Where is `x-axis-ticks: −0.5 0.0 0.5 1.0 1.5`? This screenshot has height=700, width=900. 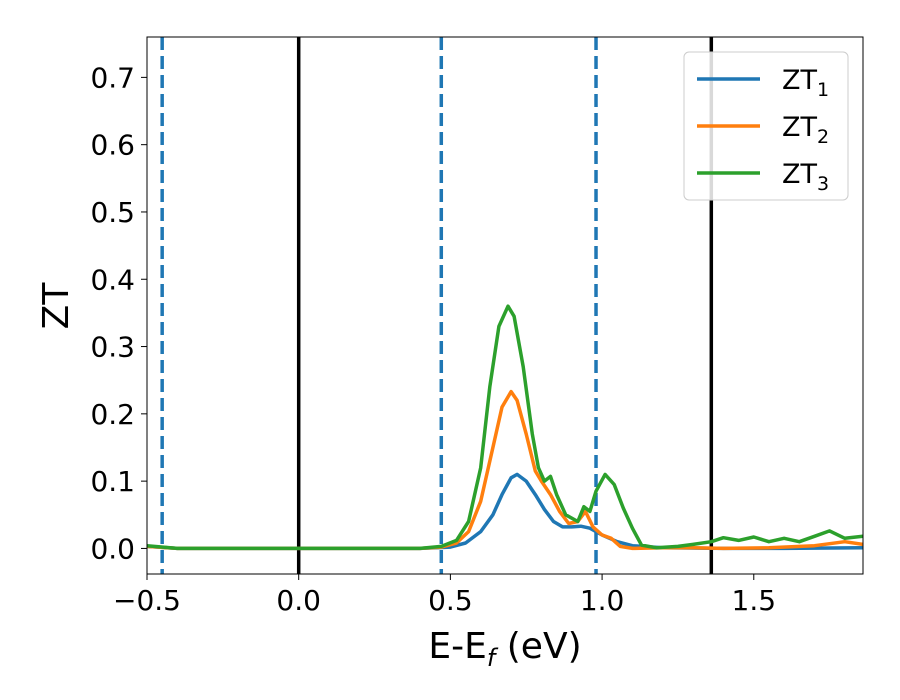
x-axis-ticks: −0.5 0.0 0.5 1.0 1.5 is located at coordinates (444, 595).